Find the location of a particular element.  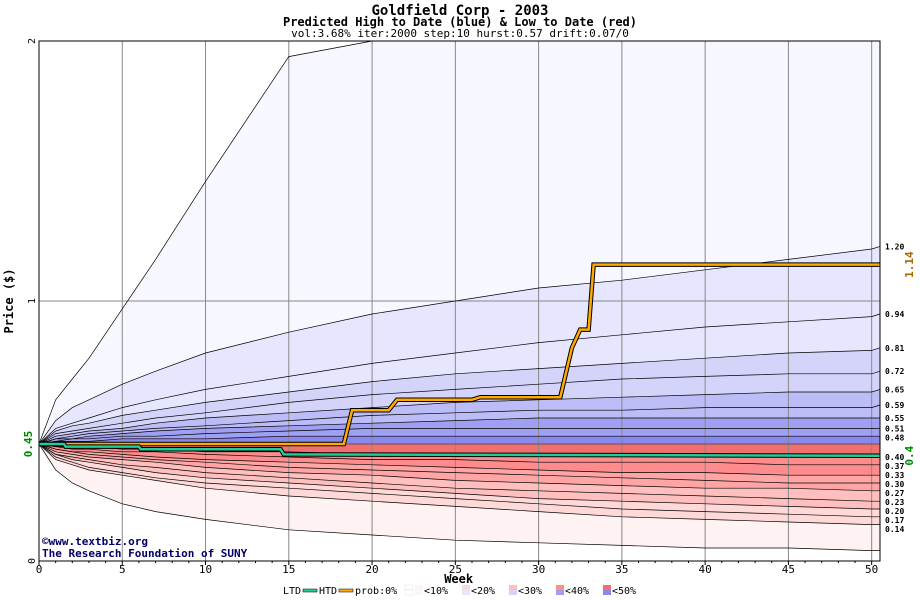

x-tick-label: 50 is located at coordinates (871, 569).